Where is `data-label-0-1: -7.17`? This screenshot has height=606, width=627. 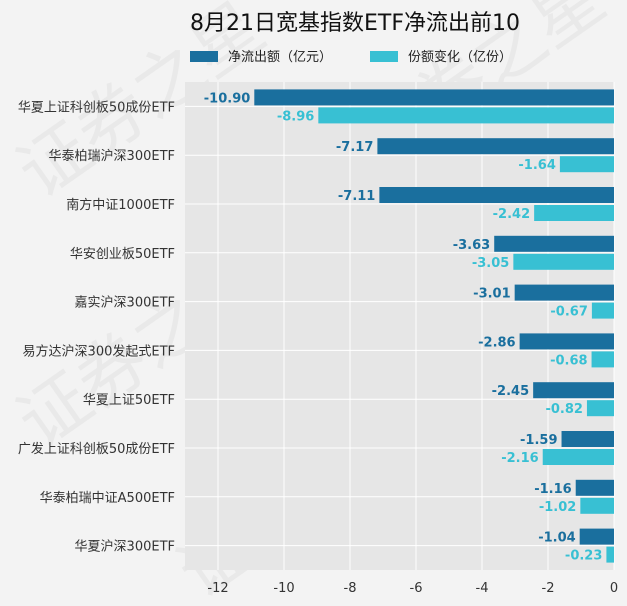 data-label-0-1: -7.17 is located at coordinates (354, 147).